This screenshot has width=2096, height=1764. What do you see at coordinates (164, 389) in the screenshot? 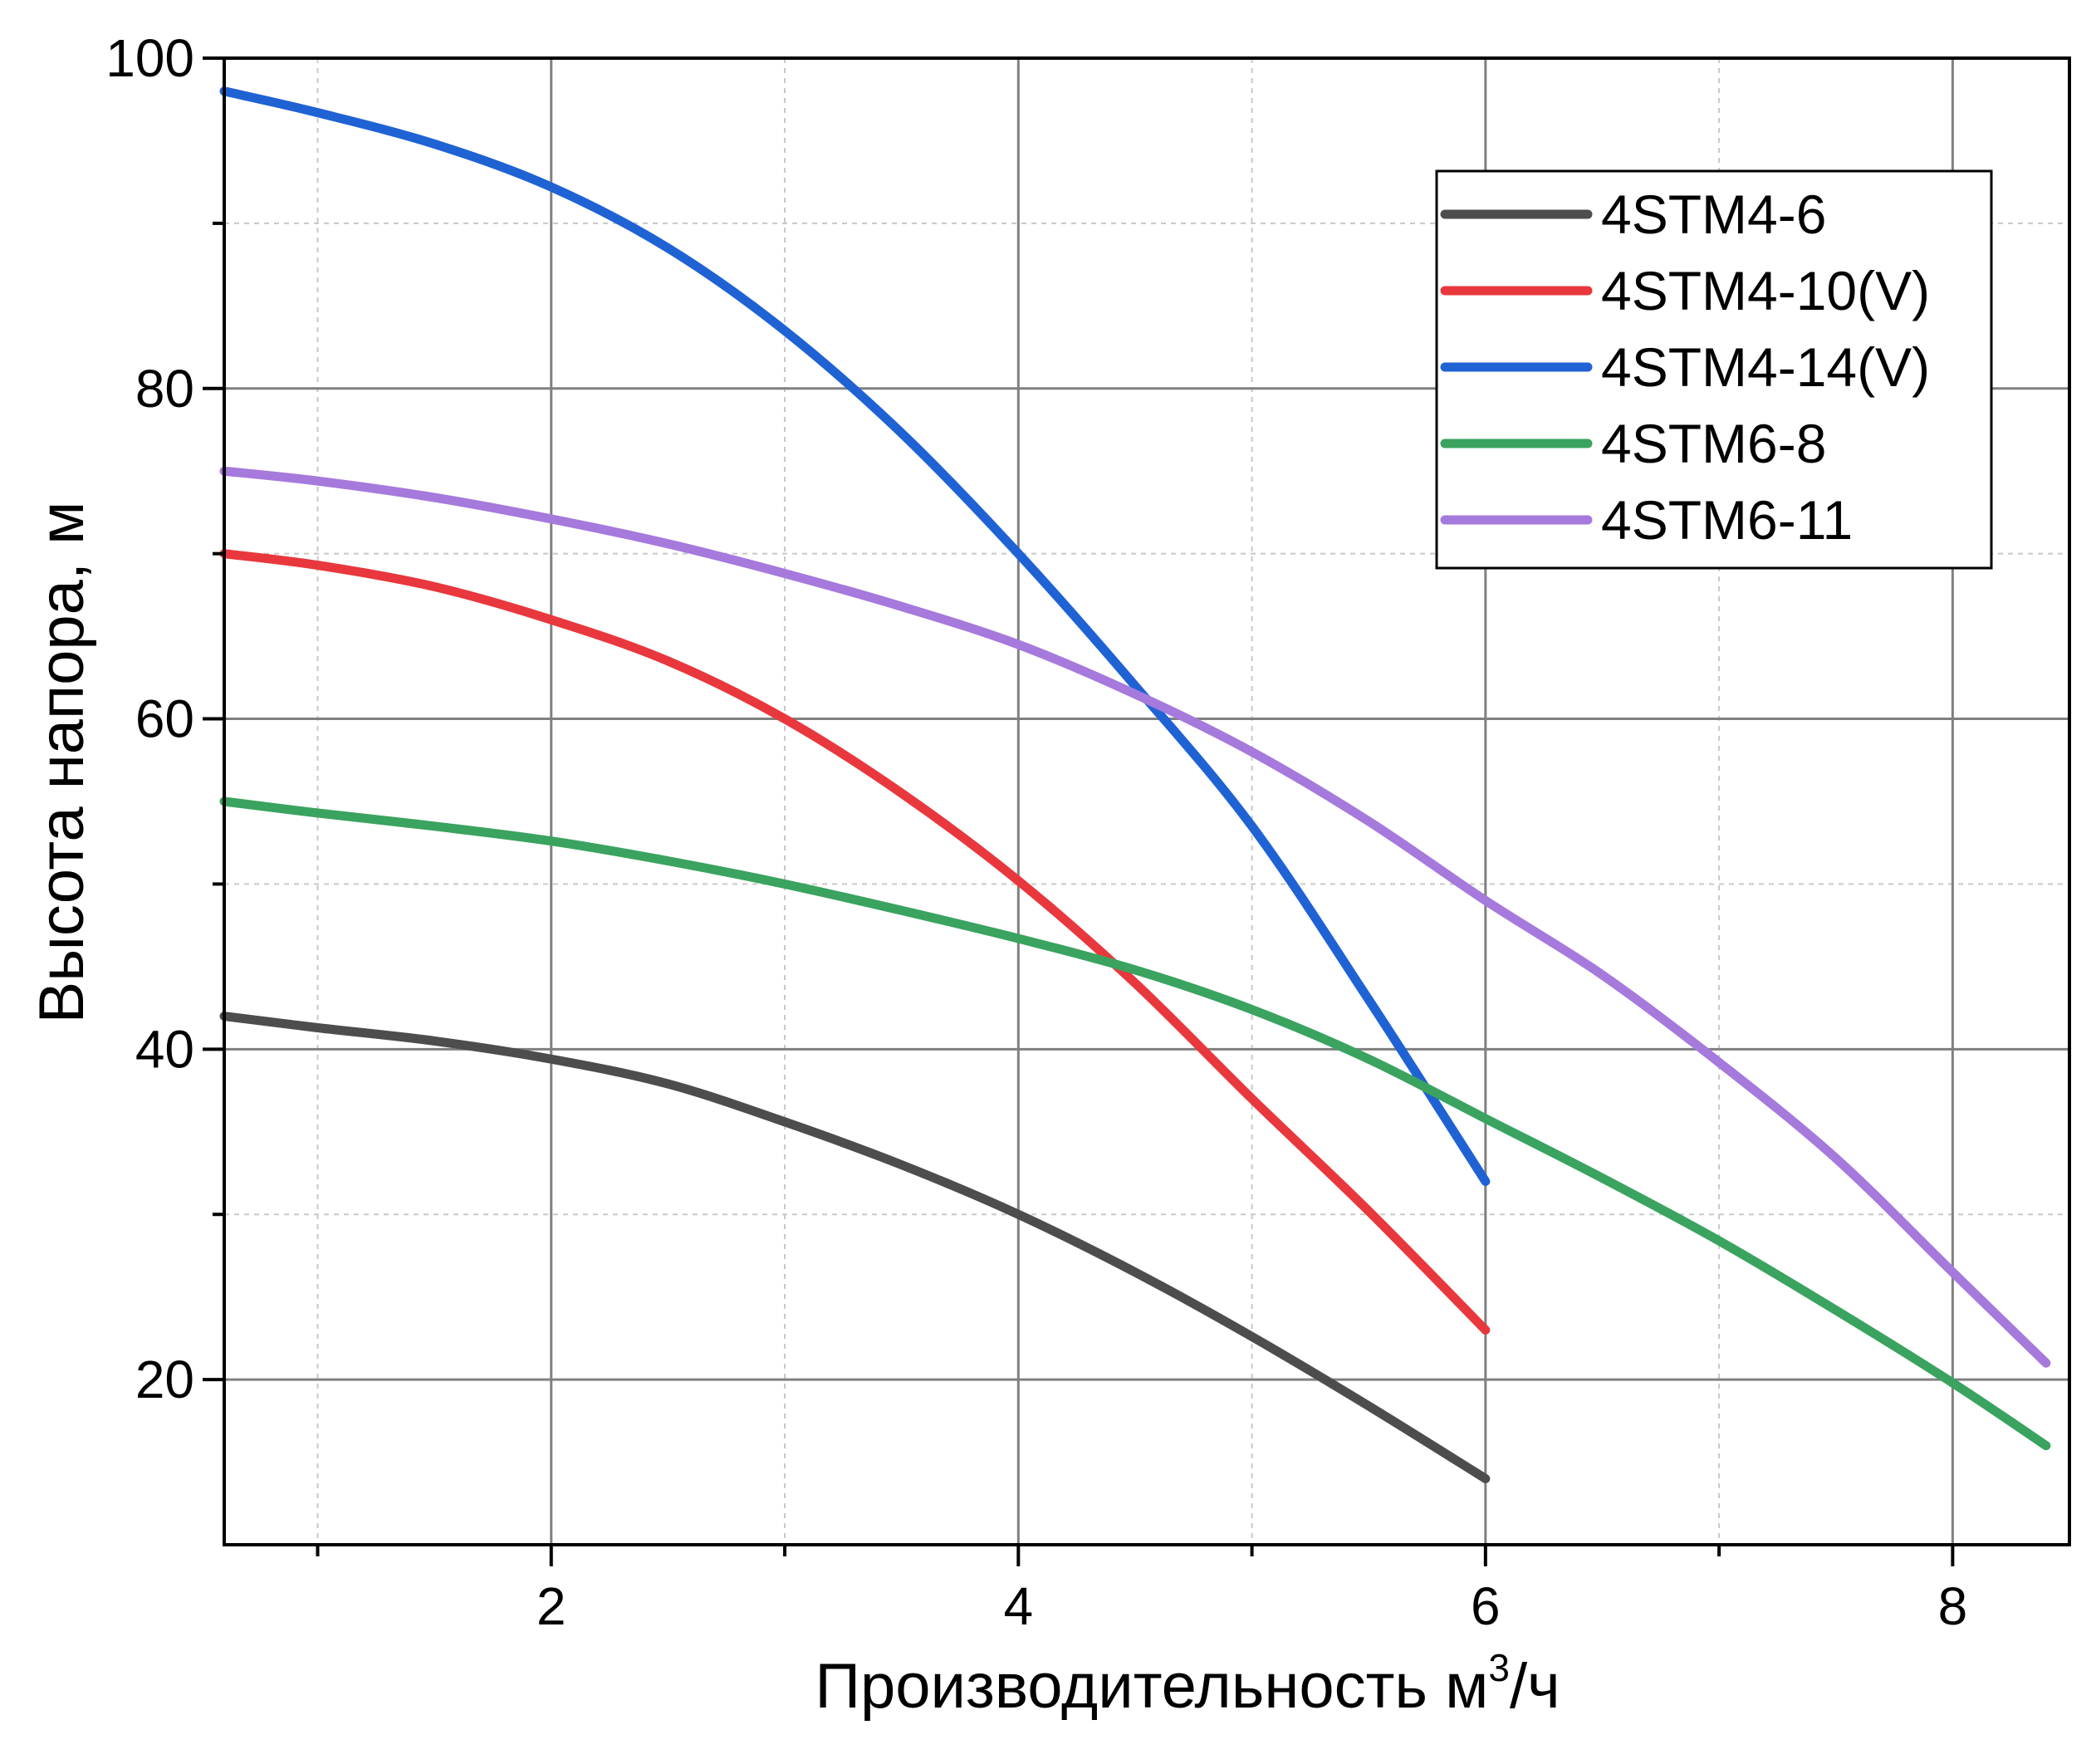
I see `y-tick-label: 80` at bounding box center [164, 389].